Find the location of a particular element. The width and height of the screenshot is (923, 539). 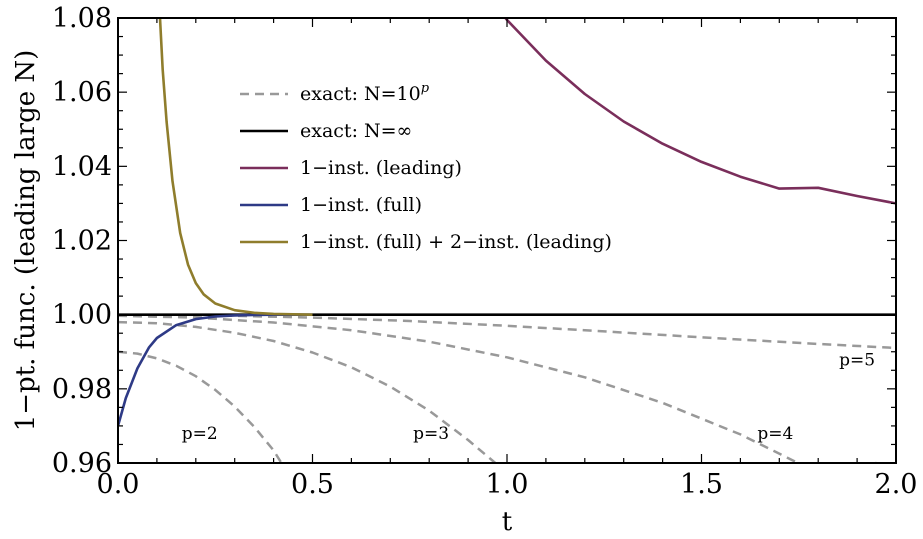

legend-label: 1−inst. (full) + 2−inst. (leading) is located at coordinates (456, 242).